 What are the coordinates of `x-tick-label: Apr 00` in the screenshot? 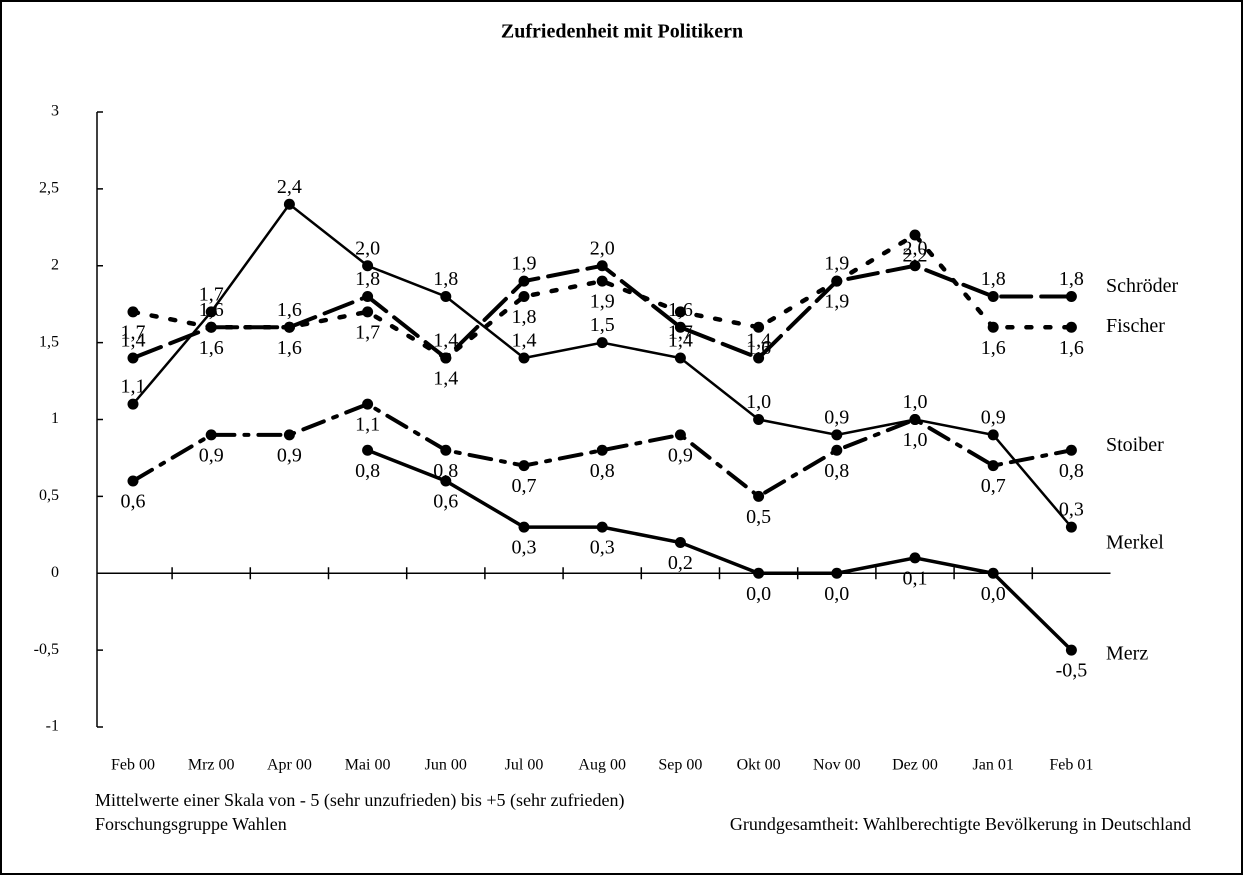 It's located at (289, 765).